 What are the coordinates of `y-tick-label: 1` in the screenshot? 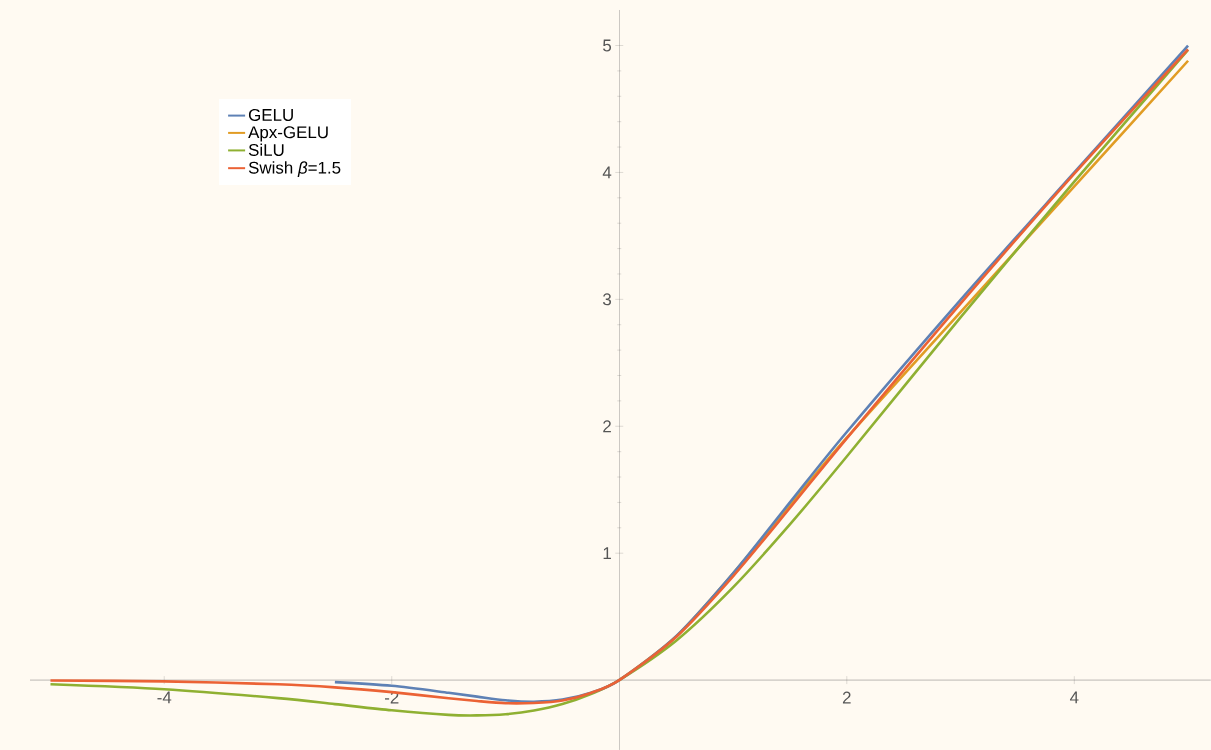 It's located at (607, 553).